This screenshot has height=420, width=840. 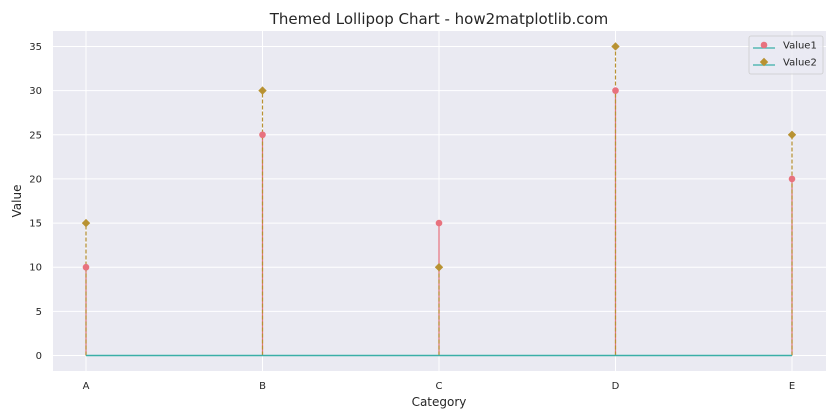 I want to click on y-tick-label: 35, so click(x=35, y=47).